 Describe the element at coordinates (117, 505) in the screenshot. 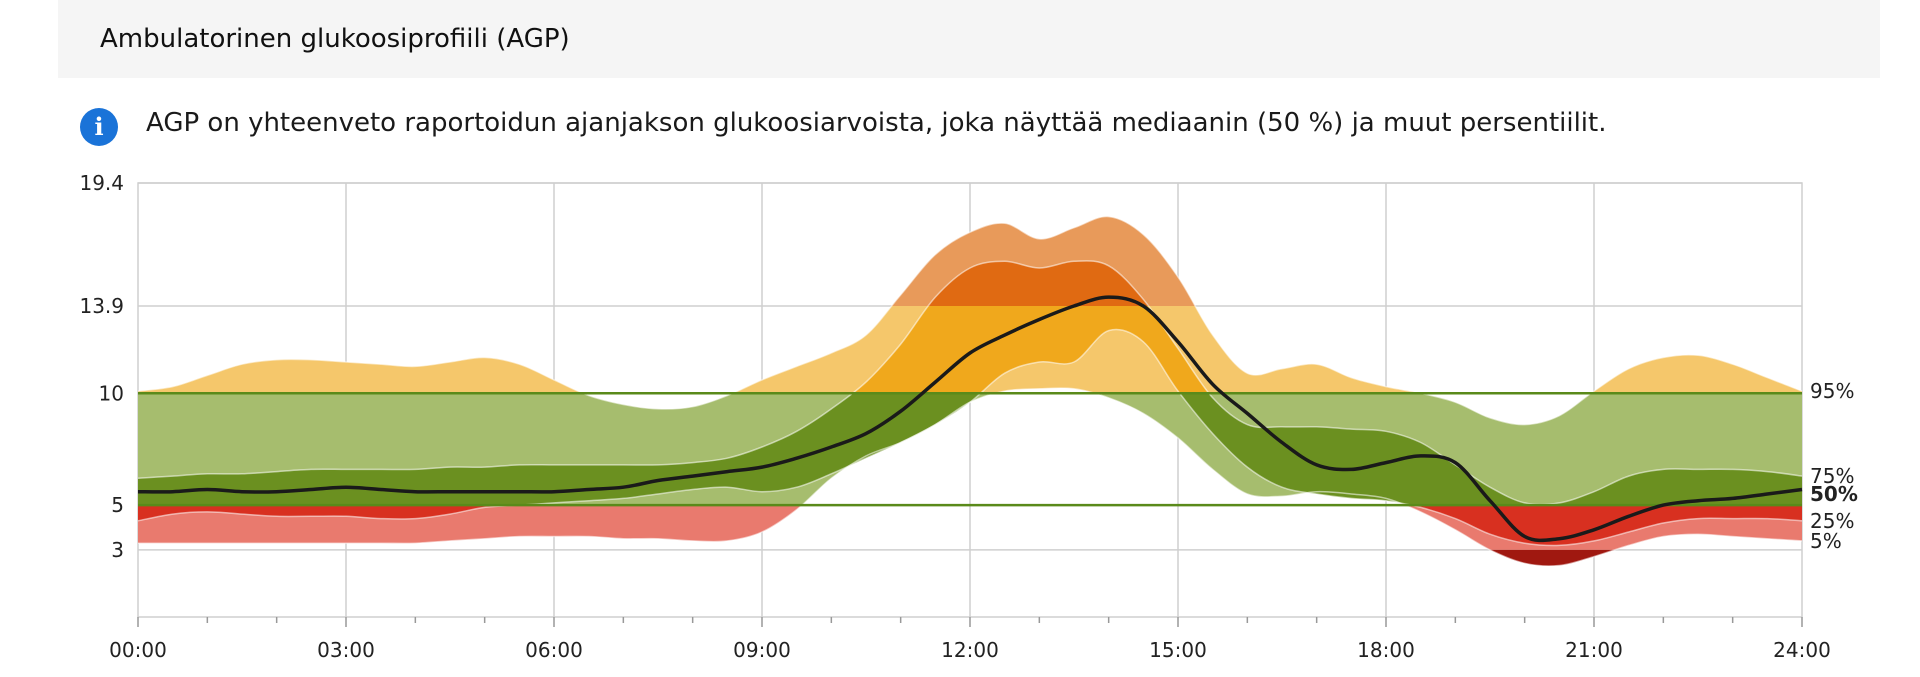

I see `y-tick-label: 5` at that location.